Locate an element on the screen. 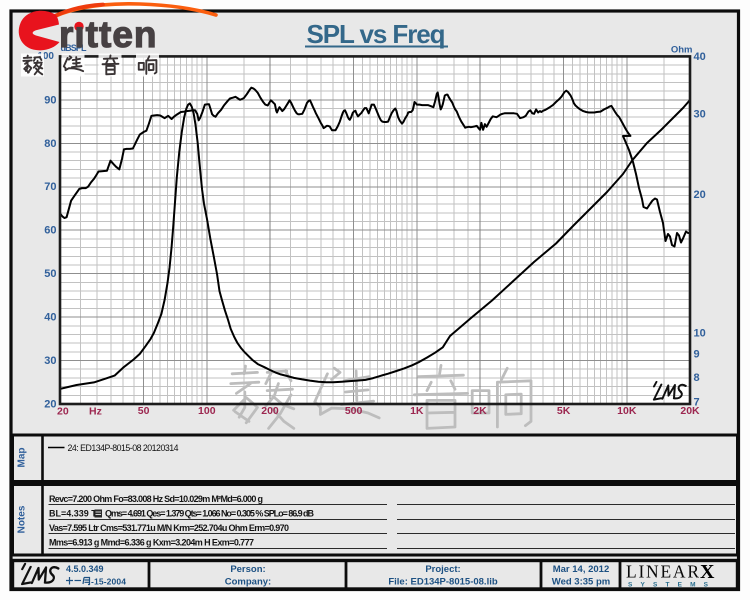 The height and width of the screenshot is (600, 750). svg-text: 60 is located at coordinates (50, 231).